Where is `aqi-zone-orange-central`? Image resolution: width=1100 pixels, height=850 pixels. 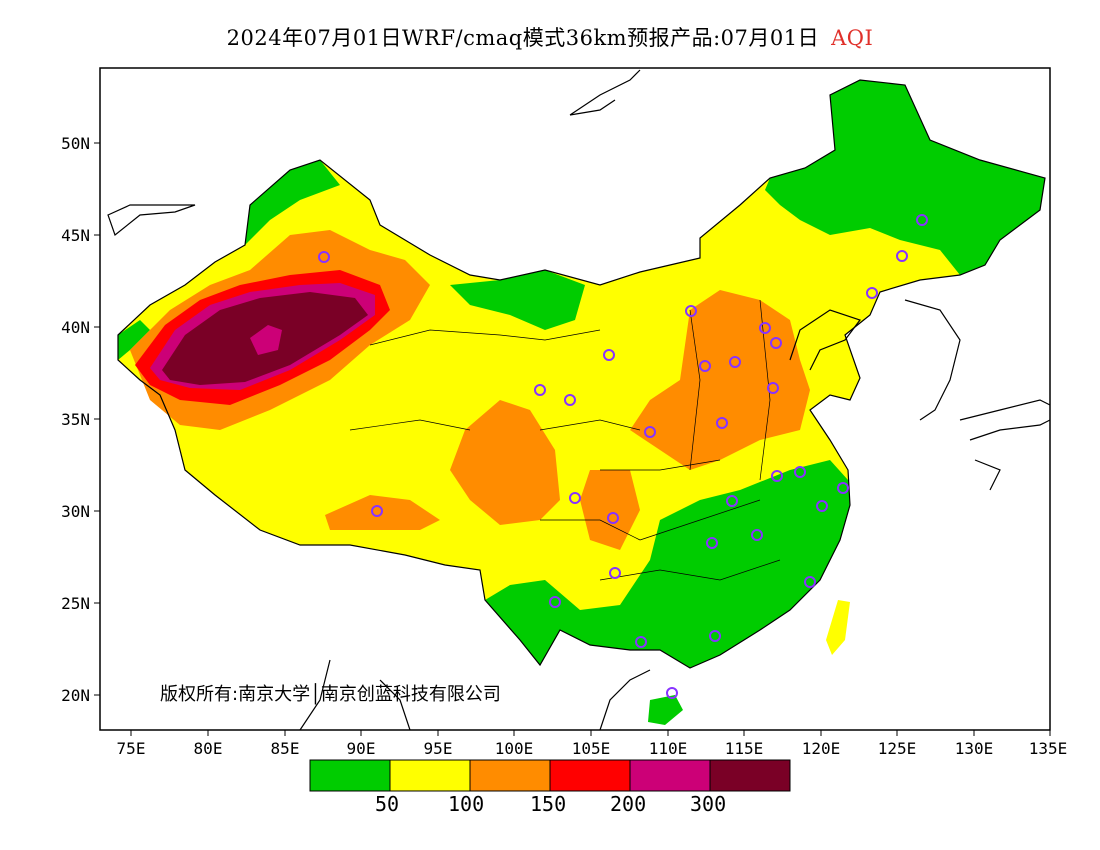 aqi-zone-orange-central is located at coordinates (610, 510).